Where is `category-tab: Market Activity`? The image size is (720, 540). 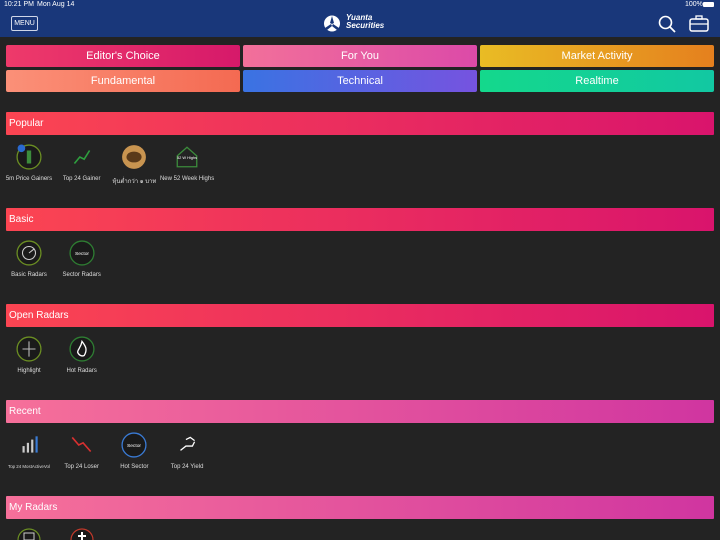
category-tab: Market Activity is located at coordinates (597, 56).